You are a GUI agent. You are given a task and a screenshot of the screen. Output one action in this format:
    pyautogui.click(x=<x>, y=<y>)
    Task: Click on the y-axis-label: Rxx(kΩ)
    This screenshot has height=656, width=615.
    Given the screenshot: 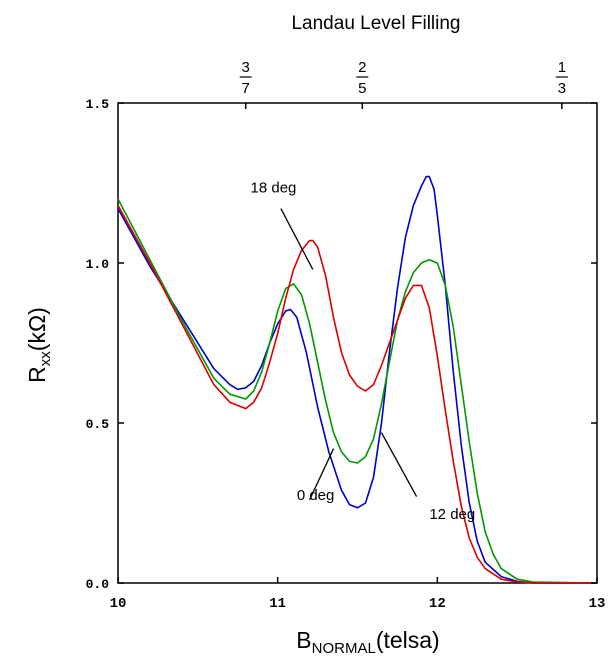 What is the action you would take?
    pyautogui.click(x=39, y=345)
    